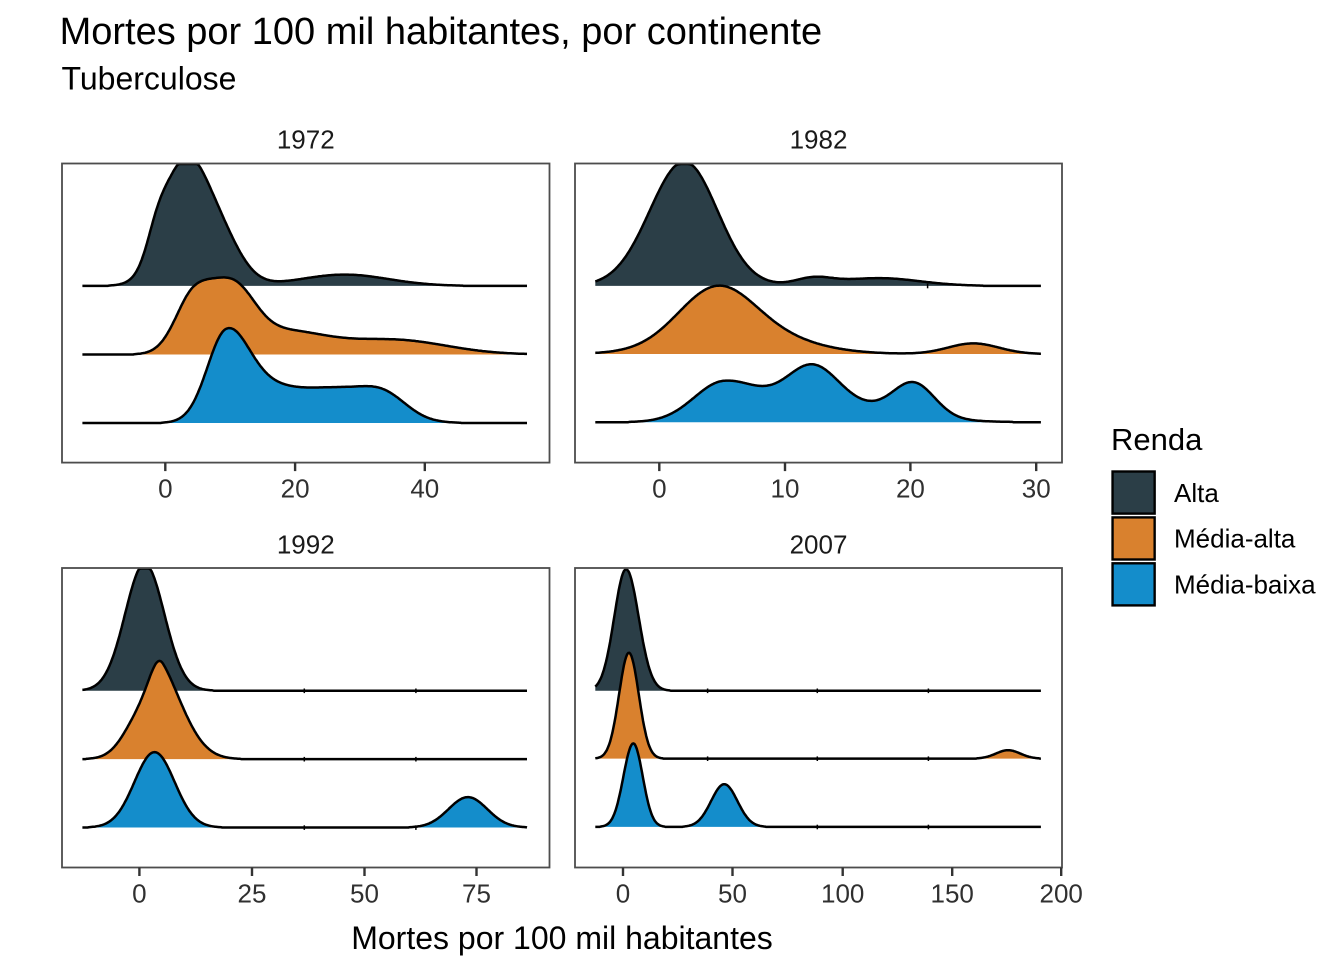 The width and height of the screenshot is (1344, 965). Describe the element at coordinates (252, 894) in the screenshot. I see `svg-text: 25` at that location.